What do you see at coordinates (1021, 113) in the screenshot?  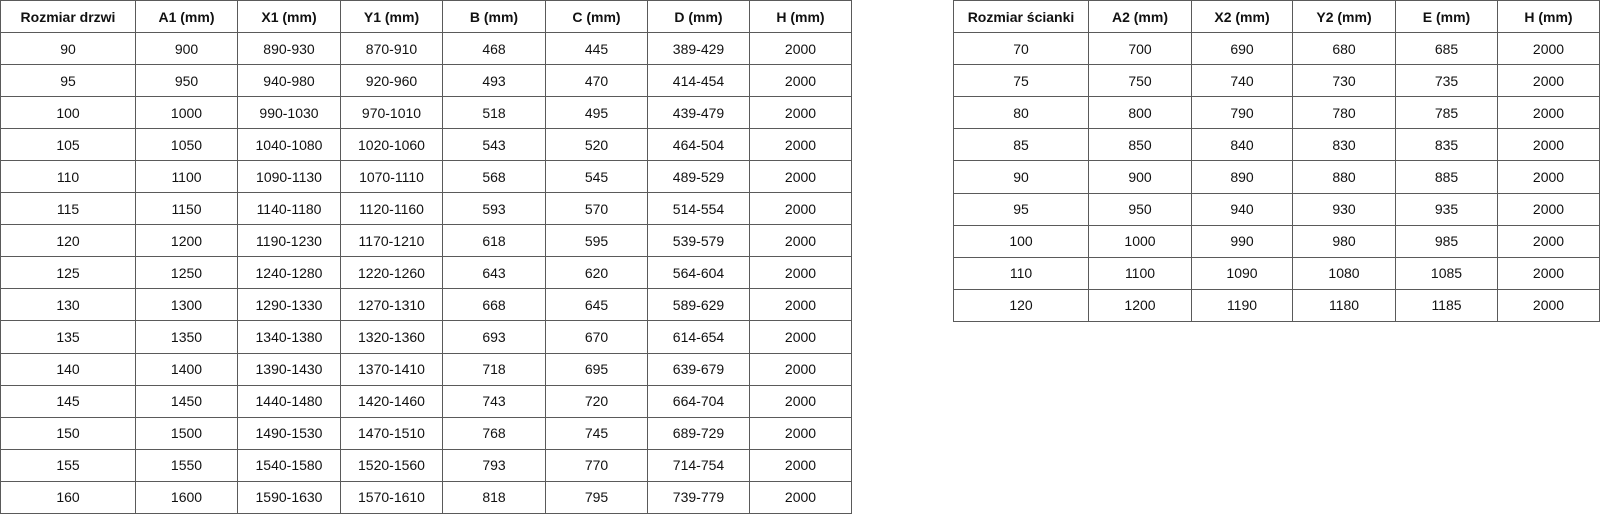 I see `table-cell: 80` at bounding box center [1021, 113].